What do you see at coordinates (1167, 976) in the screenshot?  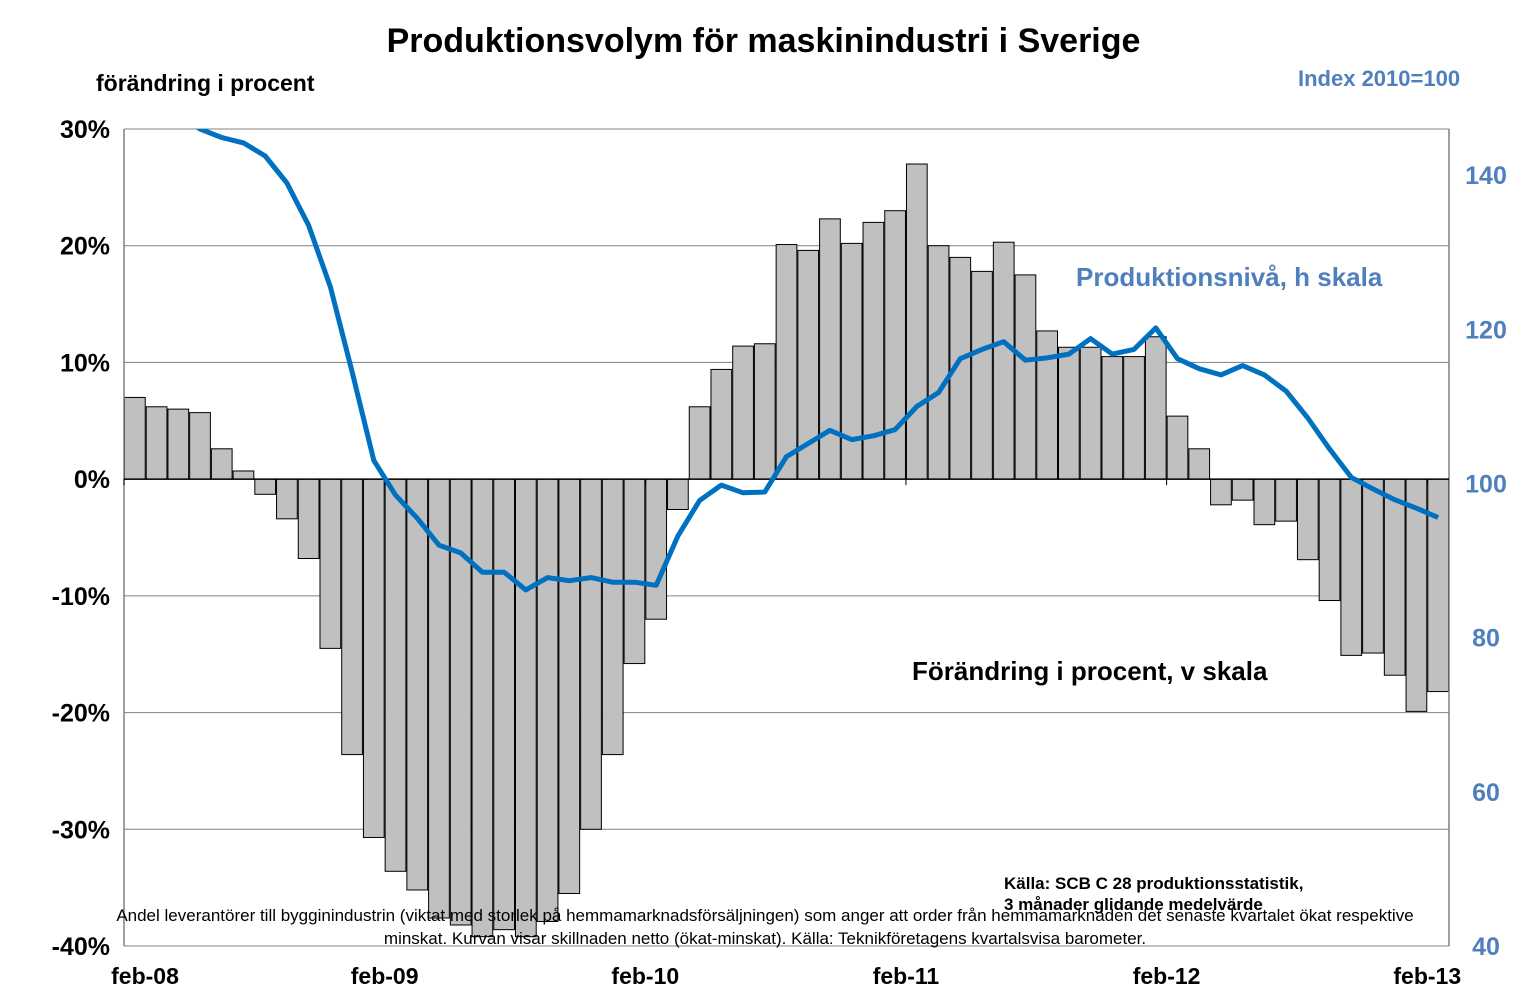 I see `x-tick-label: feb-12` at bounding box center [1167, 976].